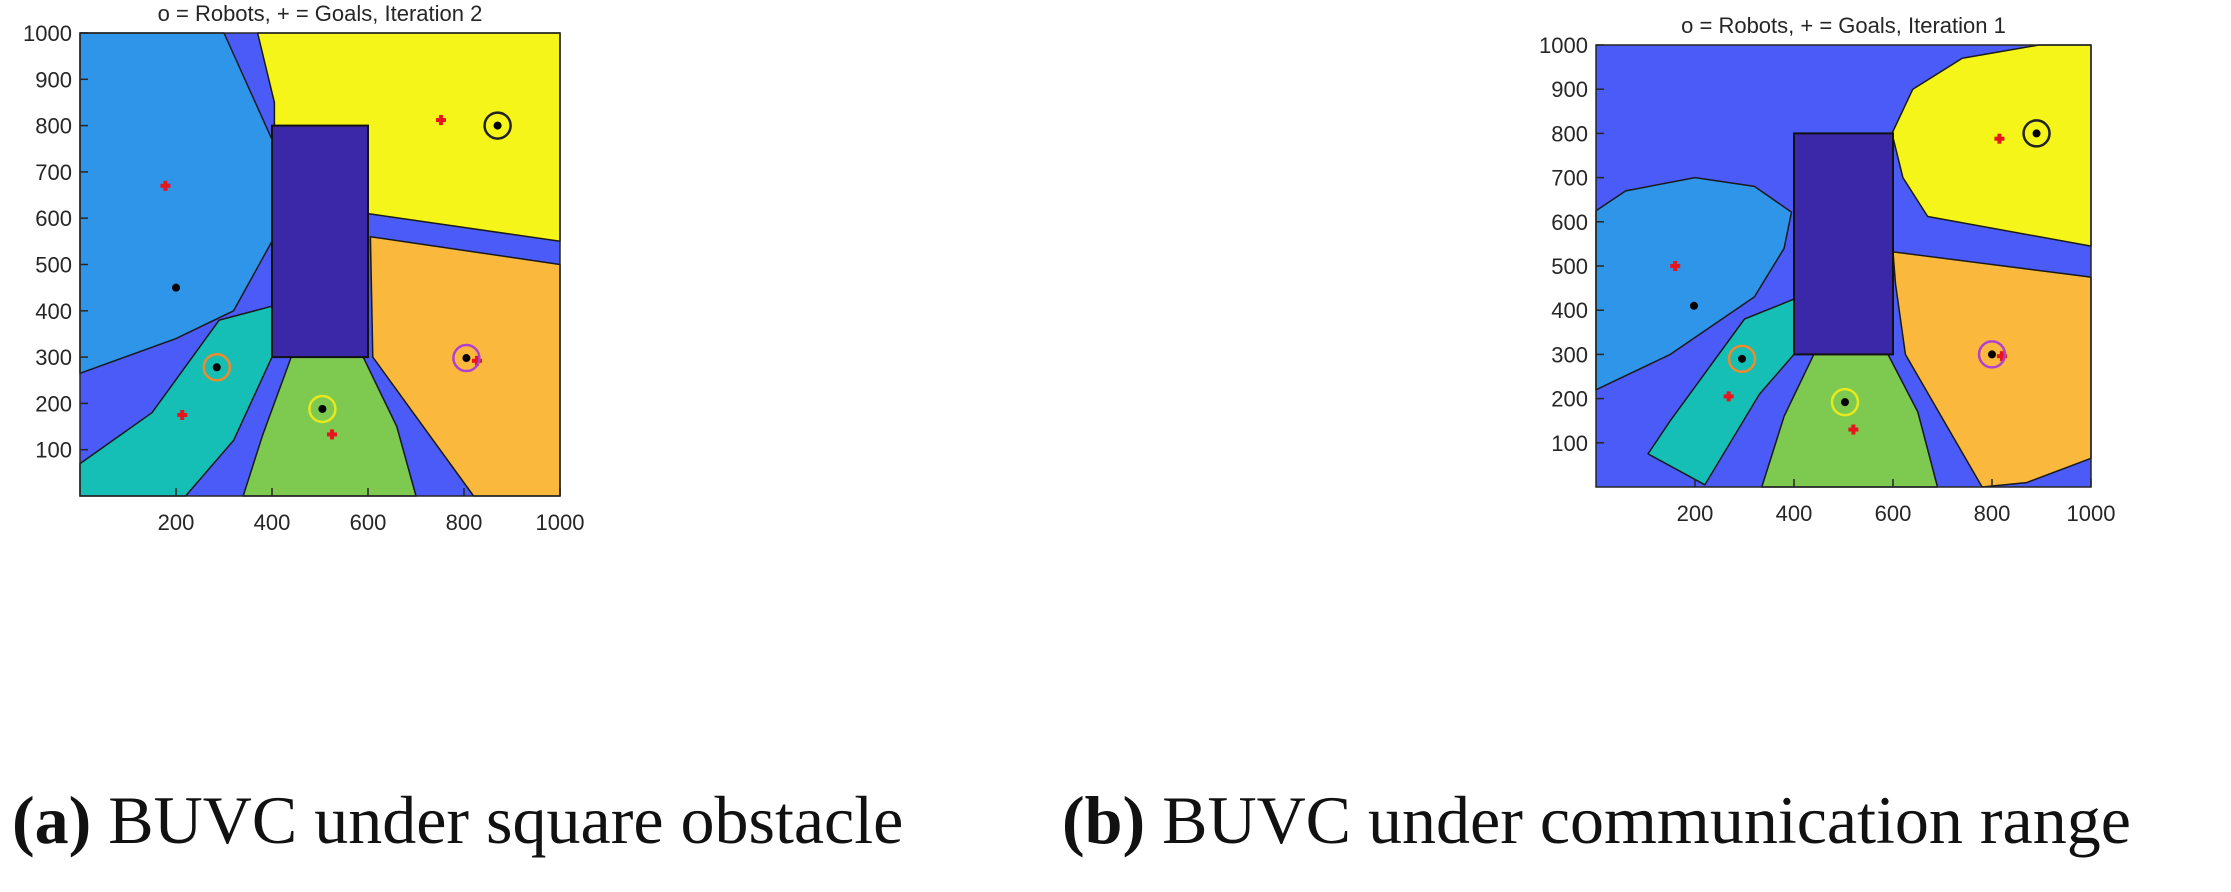 The image size is (2231, 892). I want to click on chart1-y-tick-label: 300, so click(53, 357).